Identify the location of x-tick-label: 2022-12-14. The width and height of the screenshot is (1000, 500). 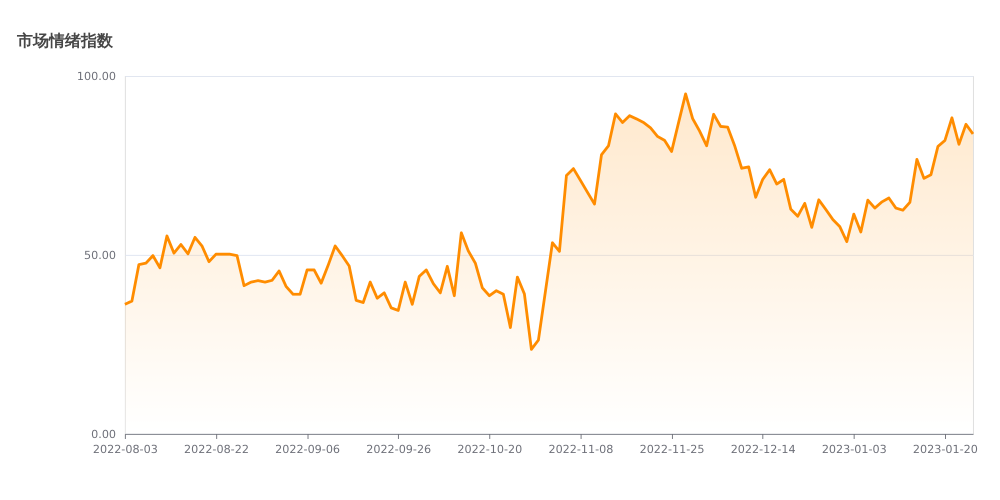
(763, 449).